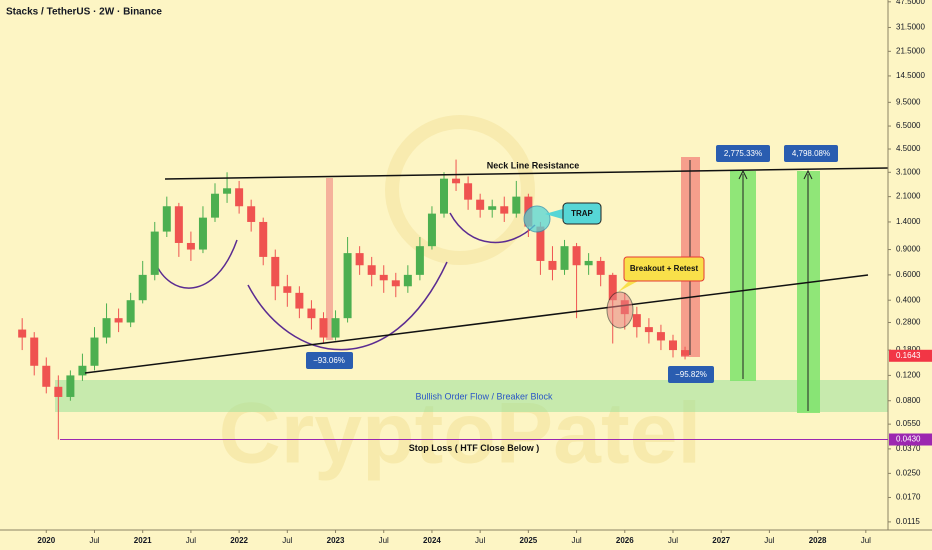  What do you see at coordinates (908, 171) in the screenshot?
I see `y-tick-label: 3.1000` at bounding box center [908, 171].